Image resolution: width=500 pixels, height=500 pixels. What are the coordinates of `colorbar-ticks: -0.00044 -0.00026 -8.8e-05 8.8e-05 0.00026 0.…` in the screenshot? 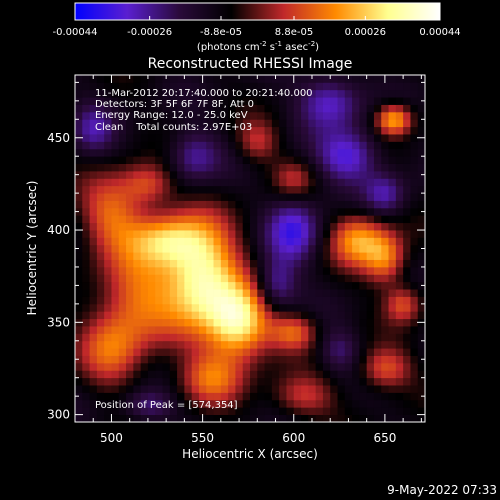 It's located at (257, 27).